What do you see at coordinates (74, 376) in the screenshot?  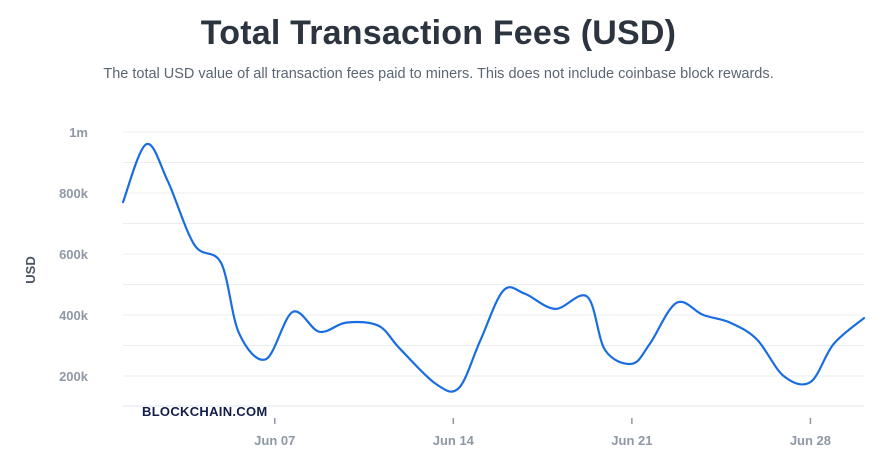 I see `y-tick-label: 200k` at bounding box center [74, 376].